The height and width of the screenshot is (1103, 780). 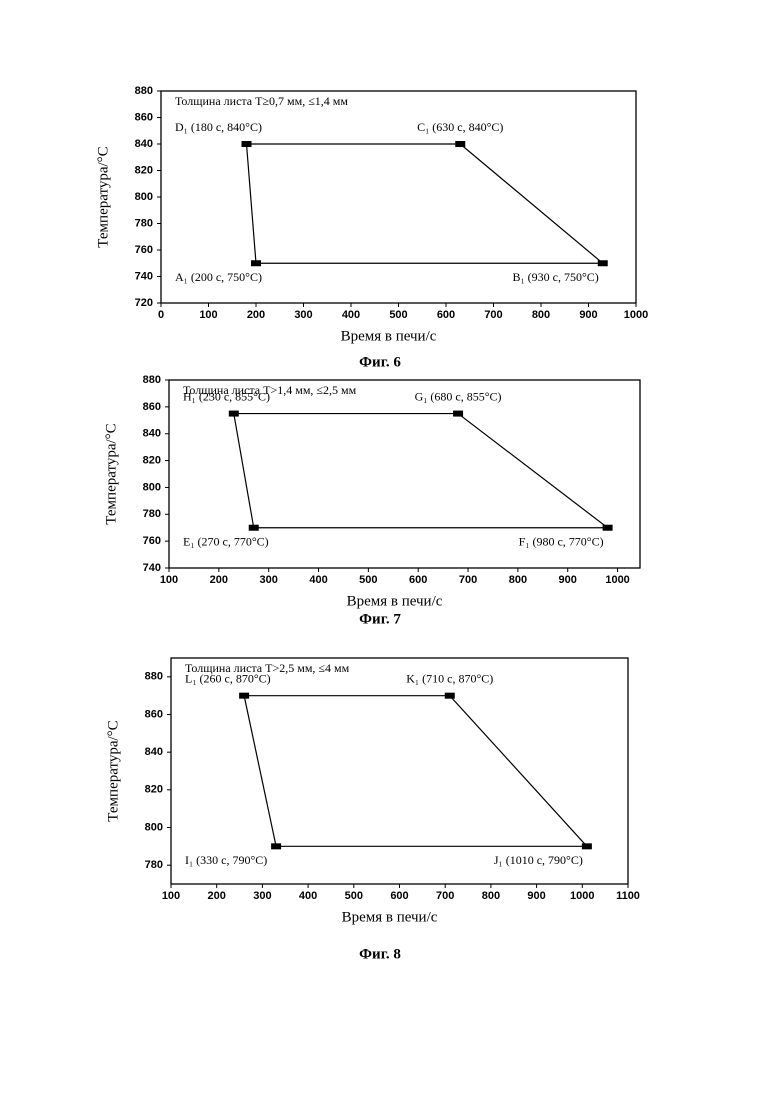 I want to click on point-label: K₁ (710 с, 870°C), so click(x=449, y=678).